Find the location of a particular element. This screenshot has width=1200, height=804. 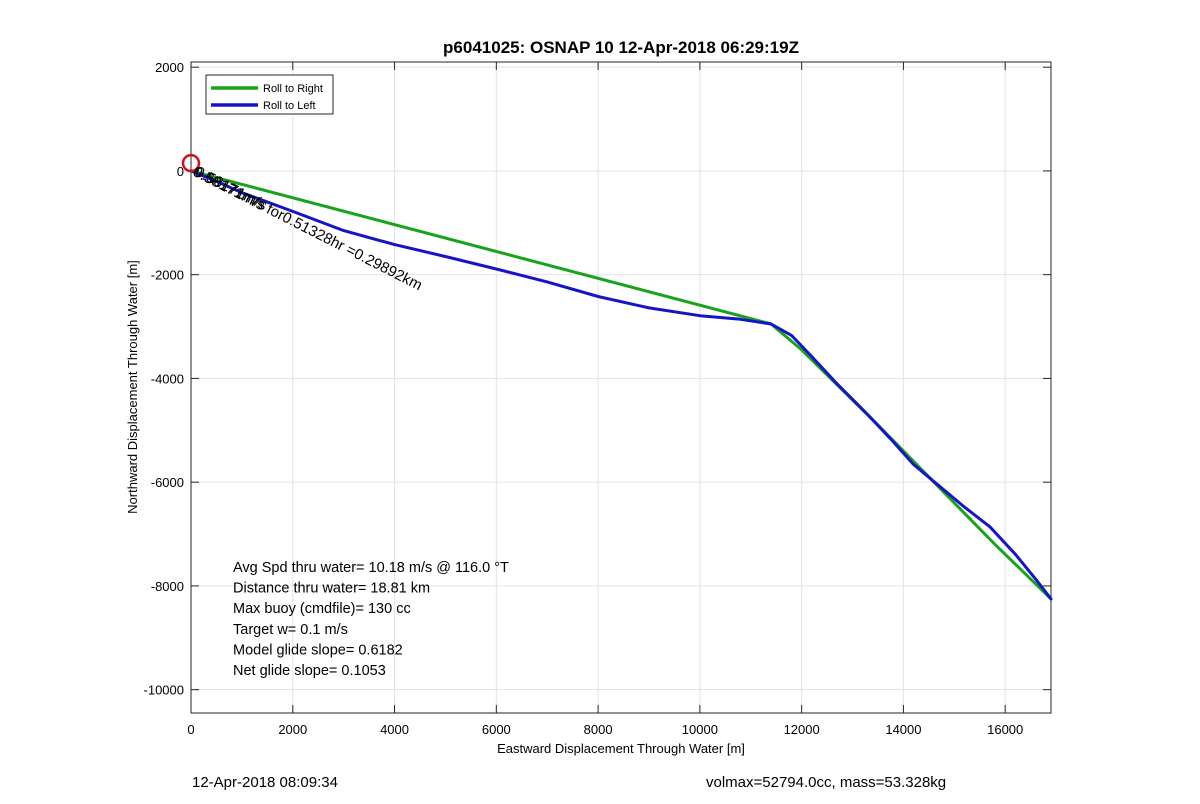

info-line: Target w= 0.1 m/s is located at coordinates (290, 630).